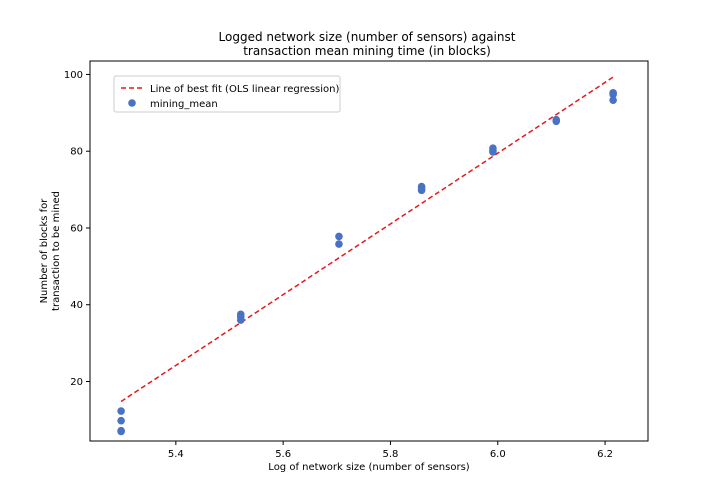  What do you see at coordinates (76, 152) in the screenshot?
I see `y-tick-label: 80` at bounding box center [76, 152].